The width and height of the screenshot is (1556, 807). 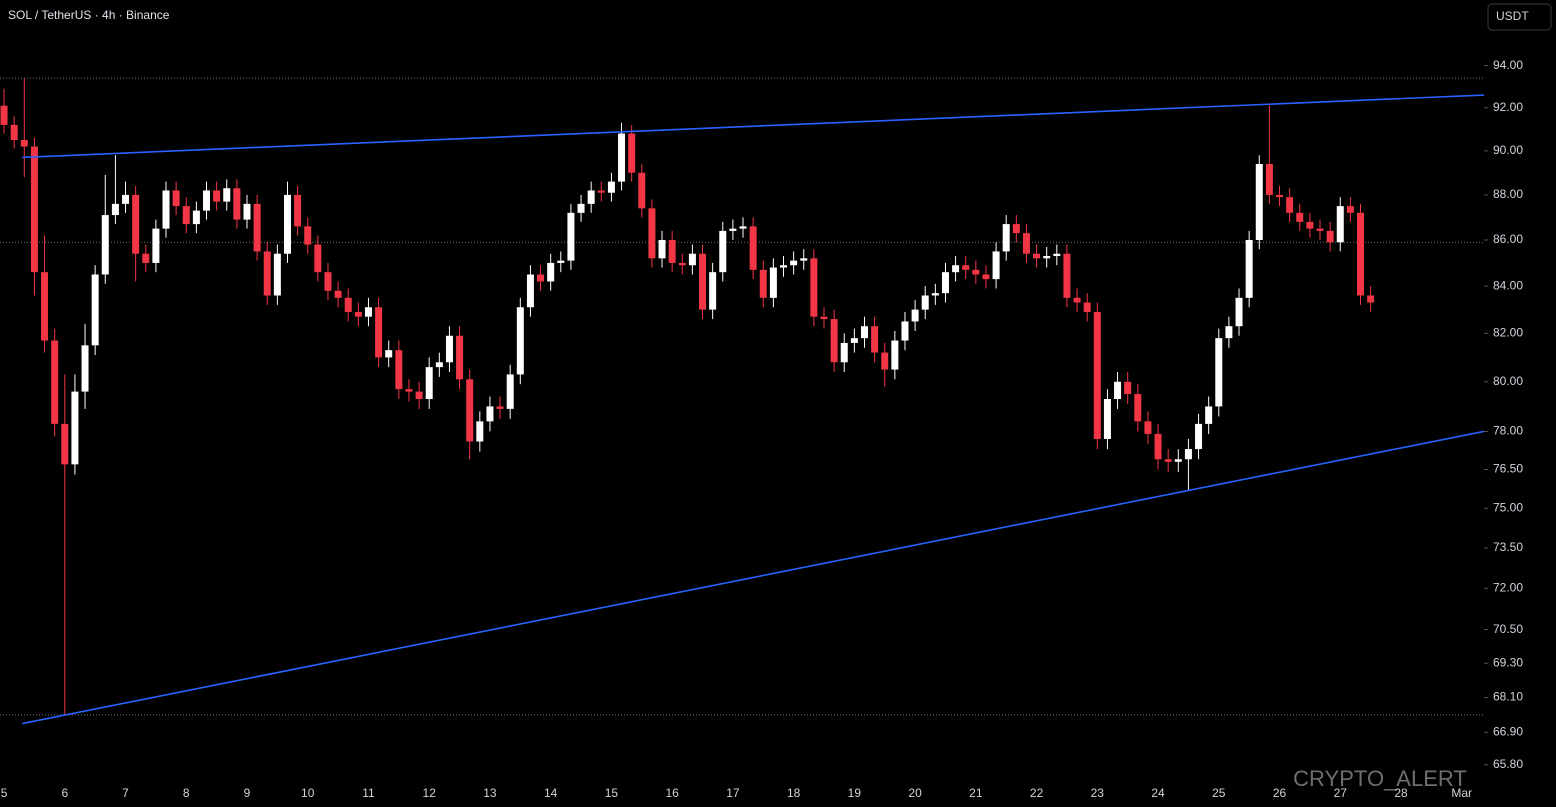 What do you see at coordinates (1037, 793) in the screenshot?
I see `x-tick-label: 22` at bounding box center [1037, 793].